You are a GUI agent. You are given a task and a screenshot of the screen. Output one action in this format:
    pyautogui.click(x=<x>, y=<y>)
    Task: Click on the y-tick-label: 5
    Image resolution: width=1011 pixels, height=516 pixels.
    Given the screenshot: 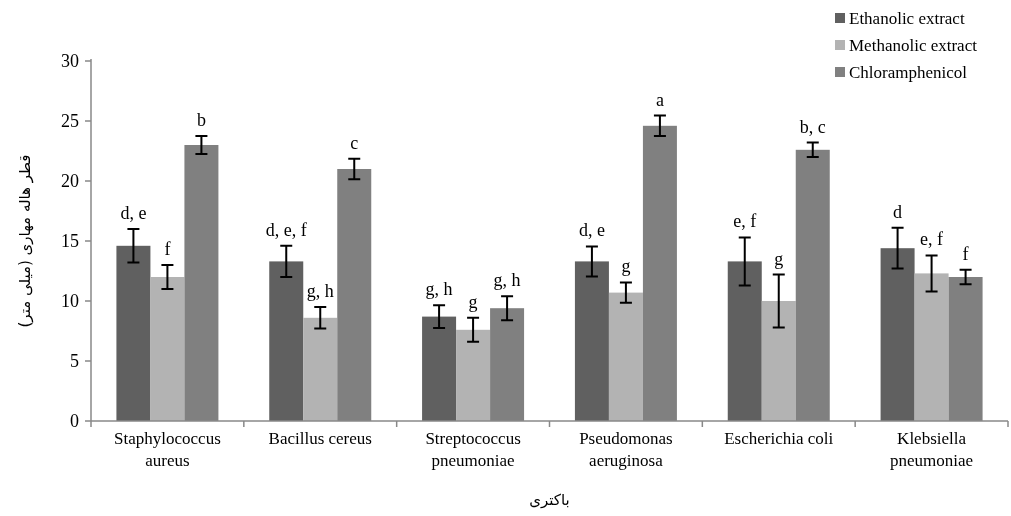 What is the action you would take?
    pyautogui.click(x=74, y=361)
    